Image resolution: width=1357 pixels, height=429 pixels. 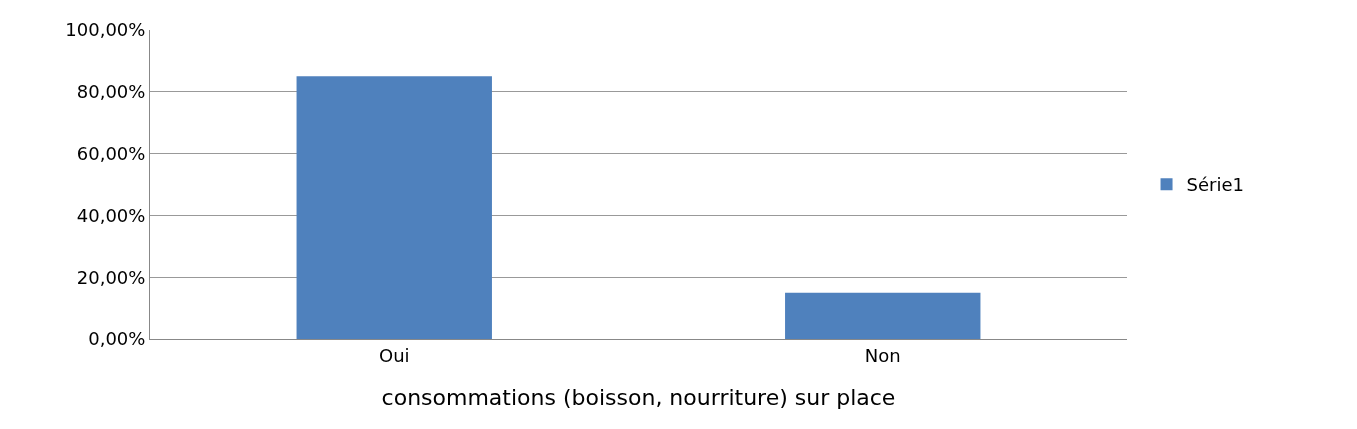 I want to click on x-tick-label: Non, so click(x=882, y=355).